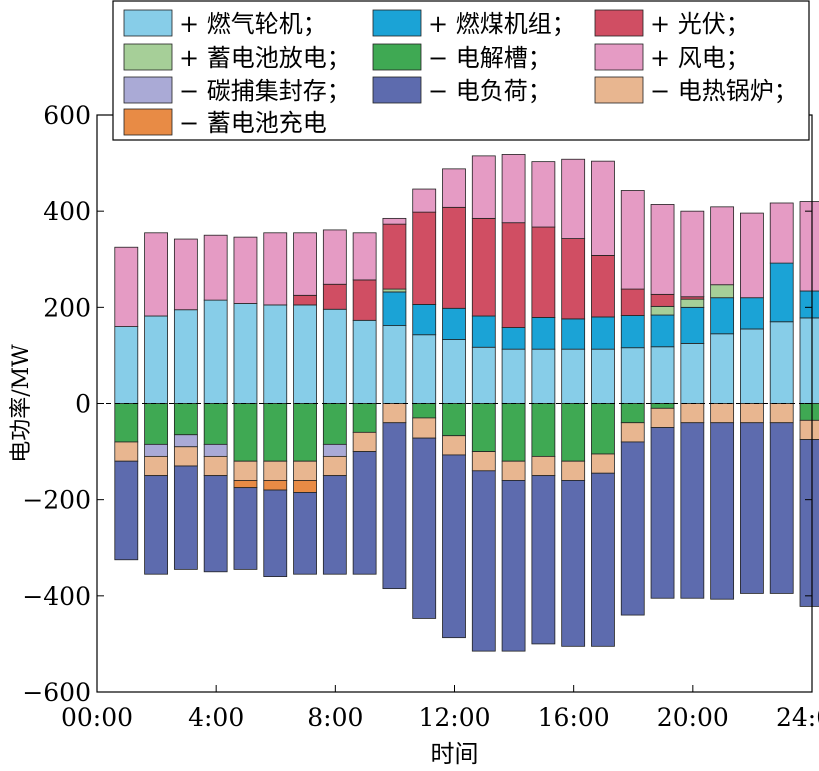 The width and height of the screenshot is (819, 771). What do you see at coordinates (693, 717) in the screenshot?
I see `x-tick-label: 20:00` at bounding box center [693, 717].